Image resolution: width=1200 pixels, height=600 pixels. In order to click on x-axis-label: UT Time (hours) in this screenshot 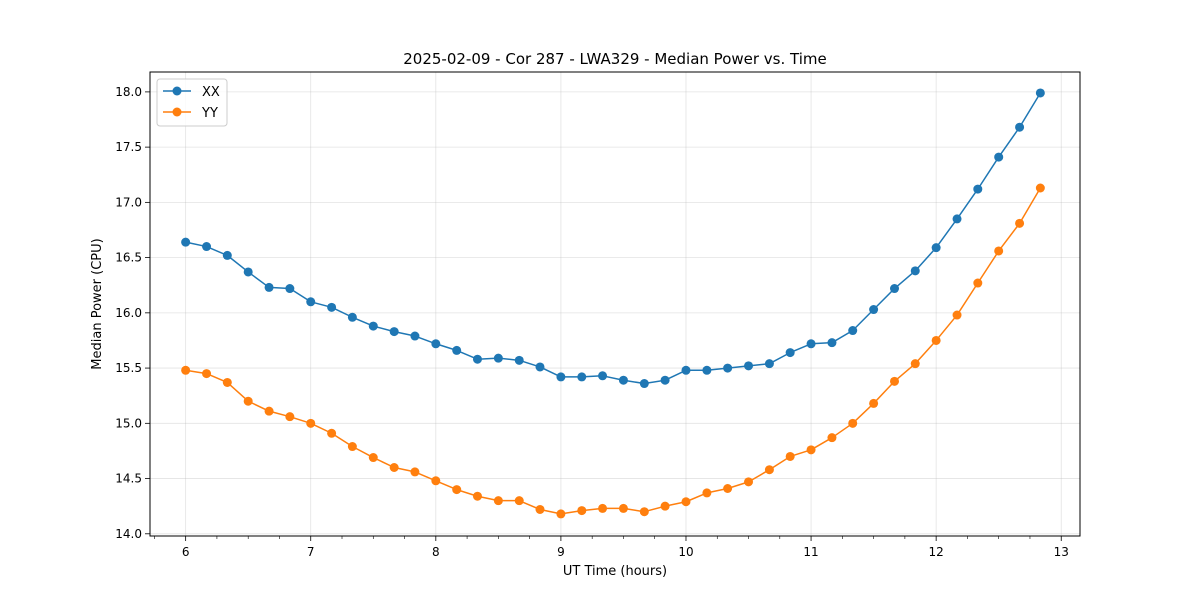, I will do `click(615, 571)`.